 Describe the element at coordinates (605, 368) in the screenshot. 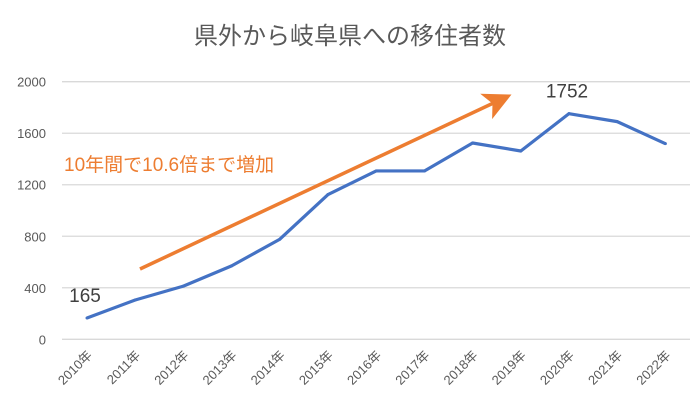

I see `x-tick-label: 2021年` at that location.